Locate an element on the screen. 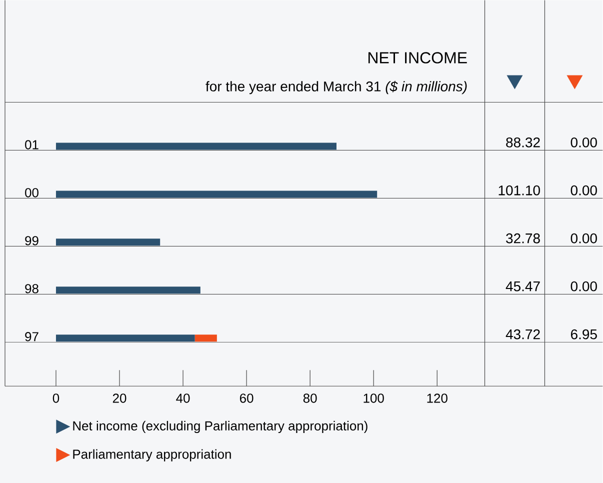  data-label: 45.47 is located at coordinates (523, 287).